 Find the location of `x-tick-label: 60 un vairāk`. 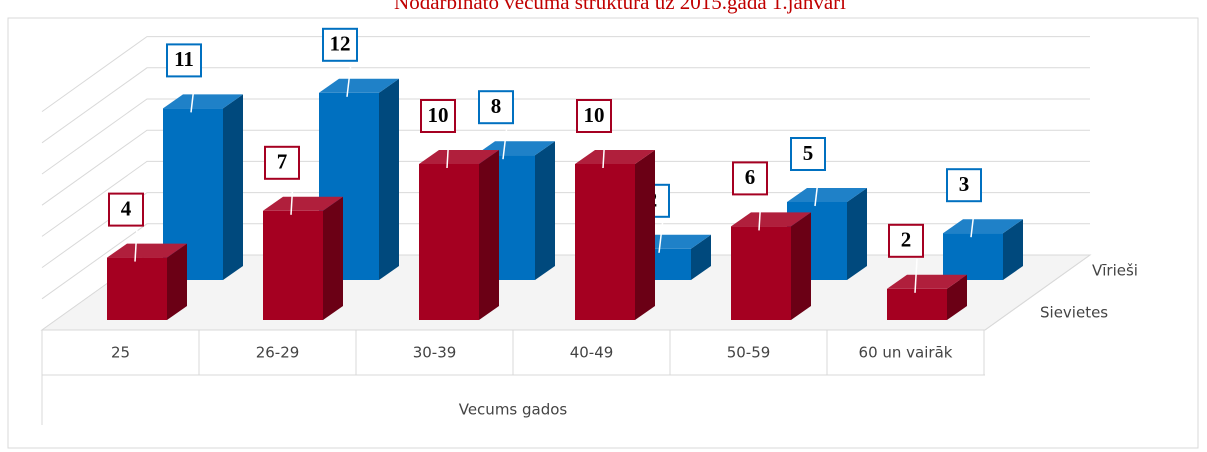

x-tick-label: 60 un vairāk is located at coordinates (906, 353).